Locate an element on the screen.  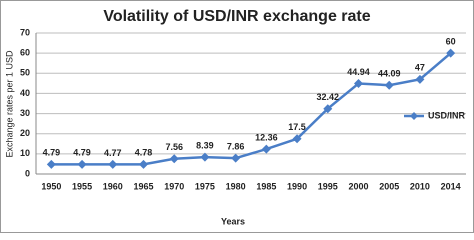
x-tick-label: 1980 is located at coordinates (236, 186).